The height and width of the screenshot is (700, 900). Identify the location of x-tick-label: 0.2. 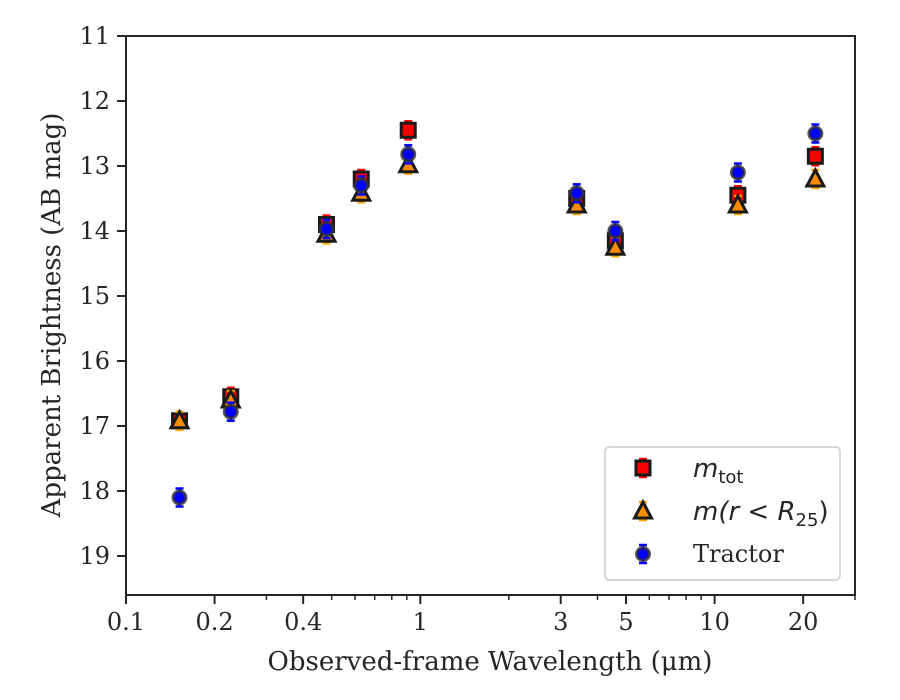
(215, 622).